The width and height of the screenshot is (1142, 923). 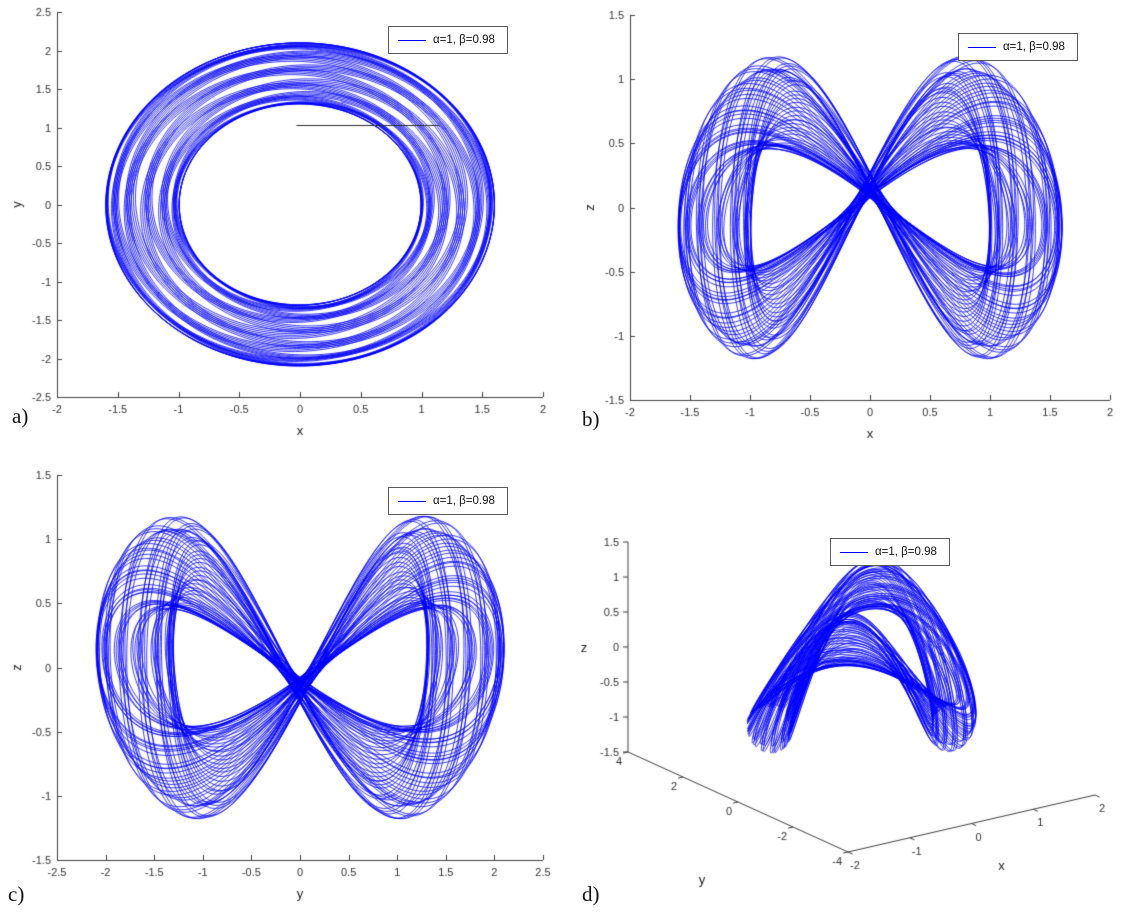 I want to click on panel-letter-c: c), so click(x=16, y=894).